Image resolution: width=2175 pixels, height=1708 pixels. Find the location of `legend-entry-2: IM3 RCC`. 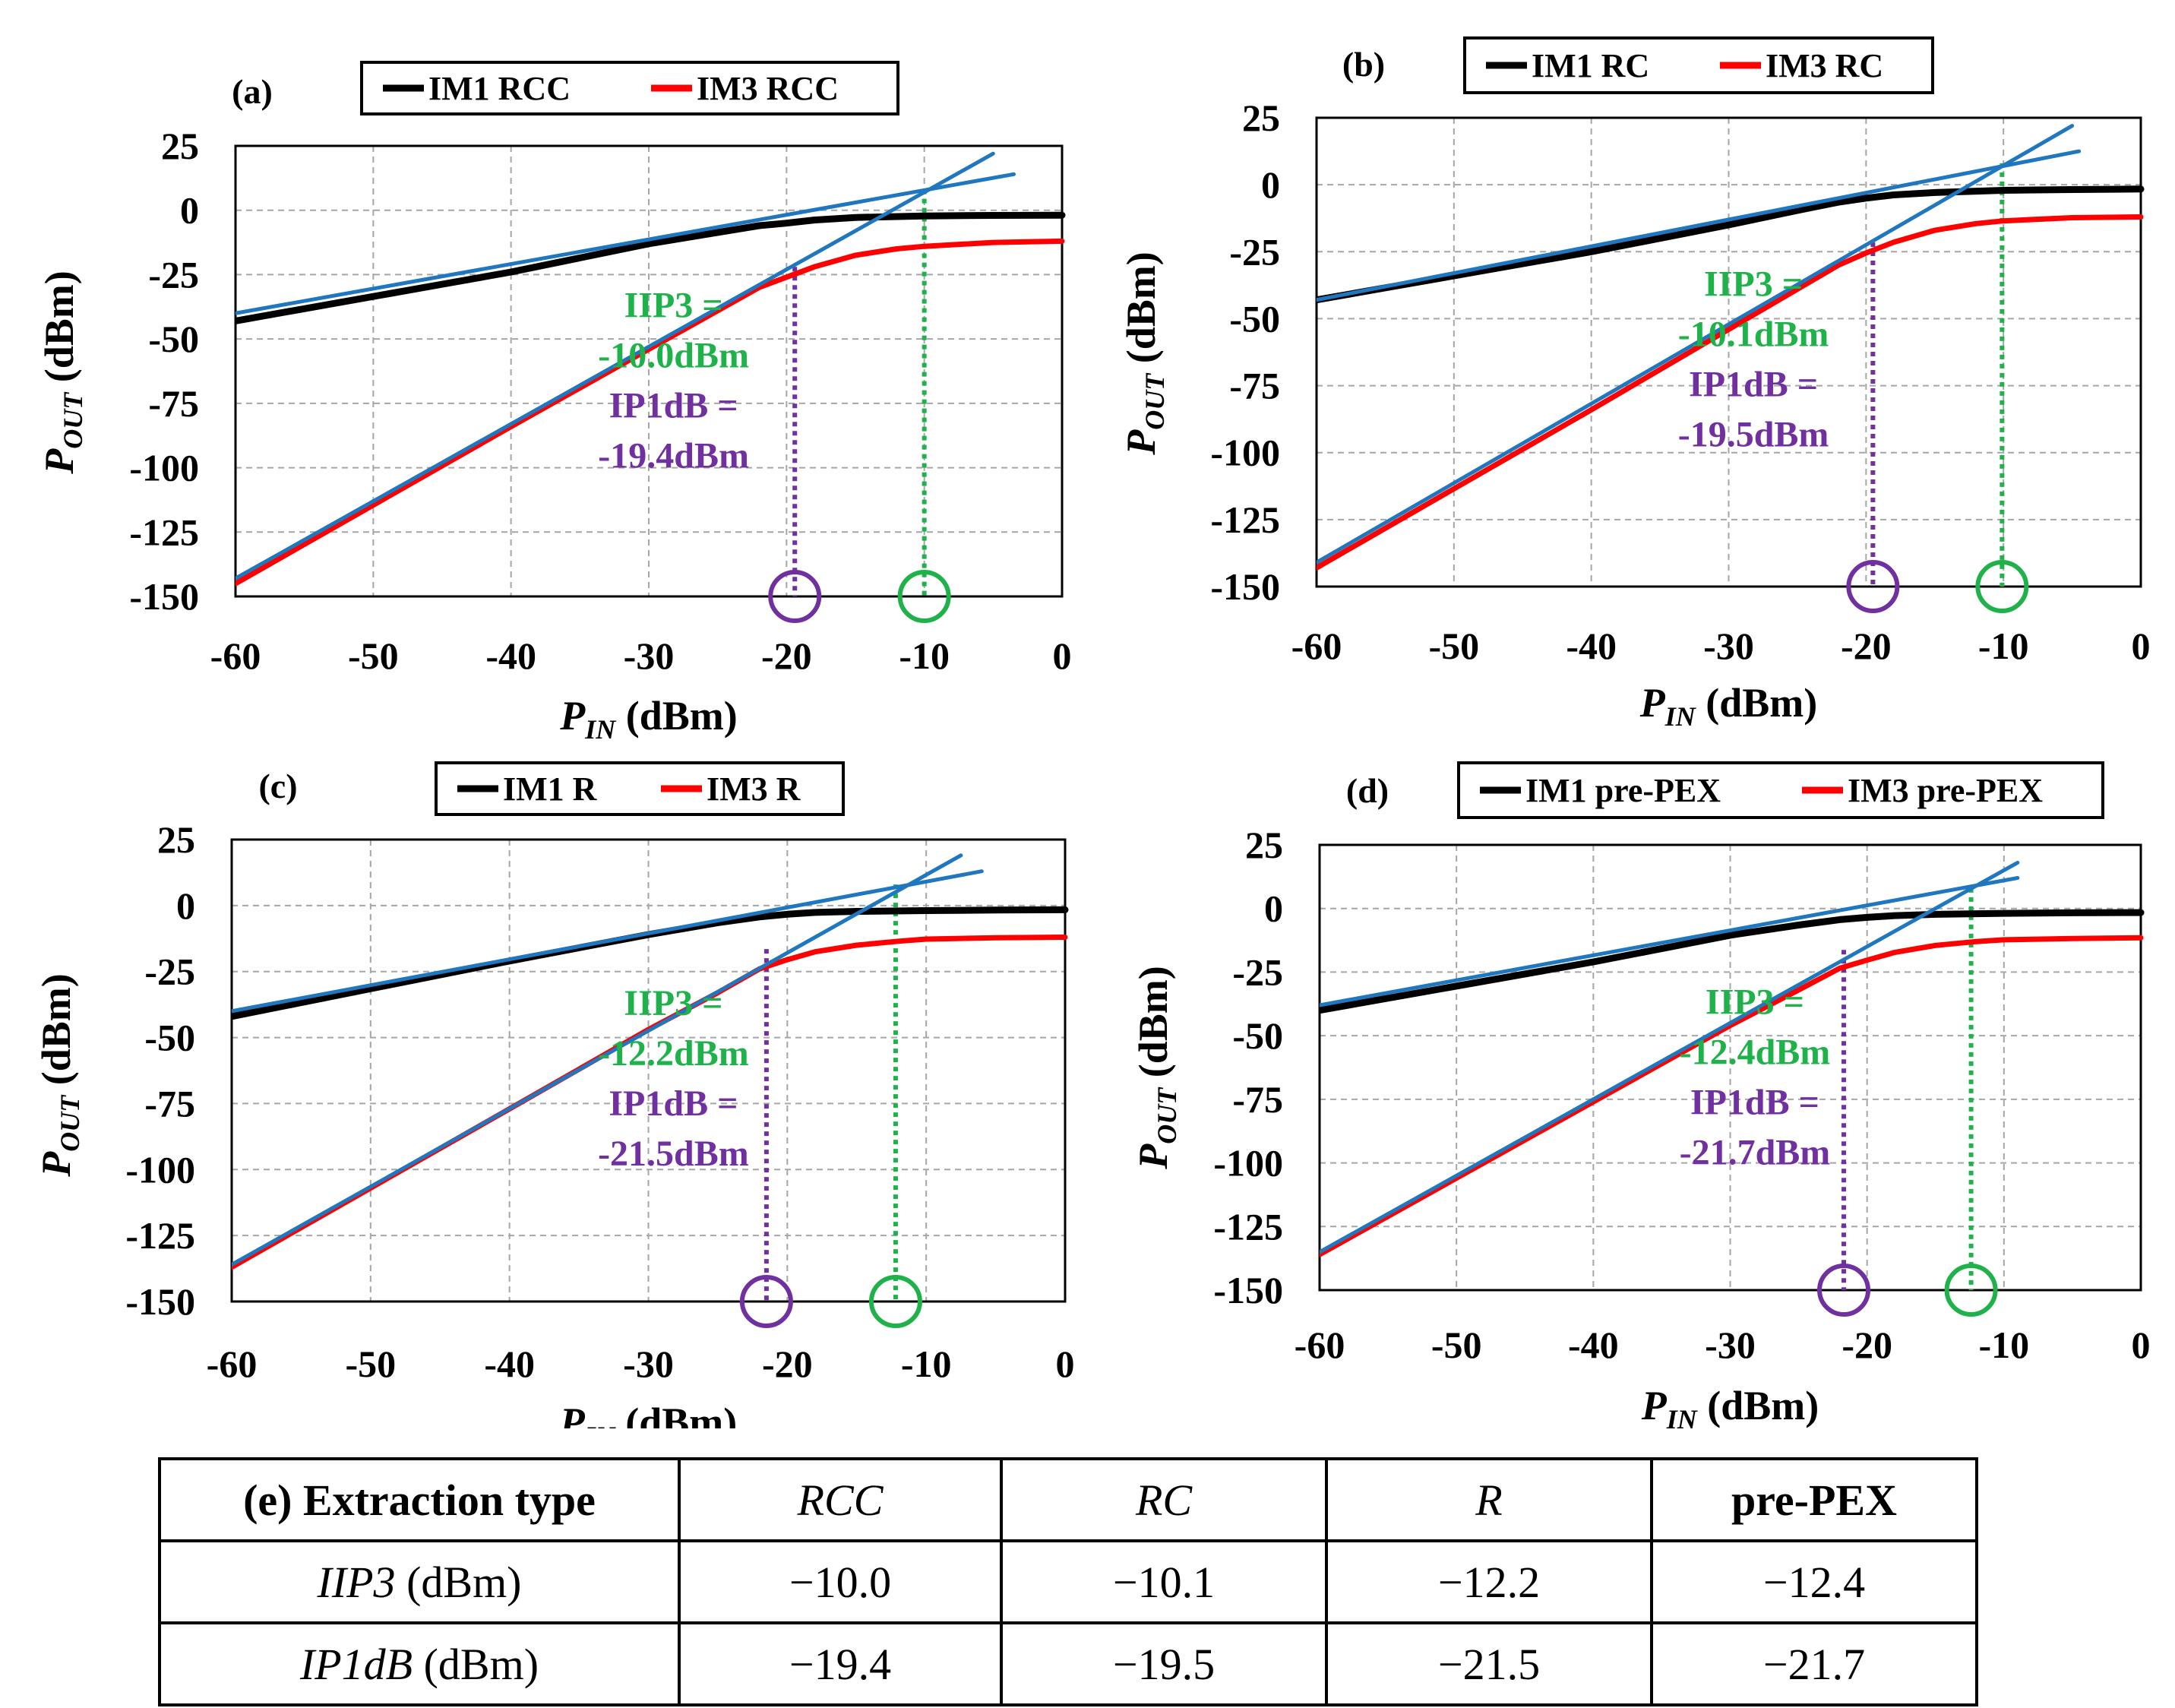

legend-entry-2: IM3 RCC is located at coordinates (768, 88).